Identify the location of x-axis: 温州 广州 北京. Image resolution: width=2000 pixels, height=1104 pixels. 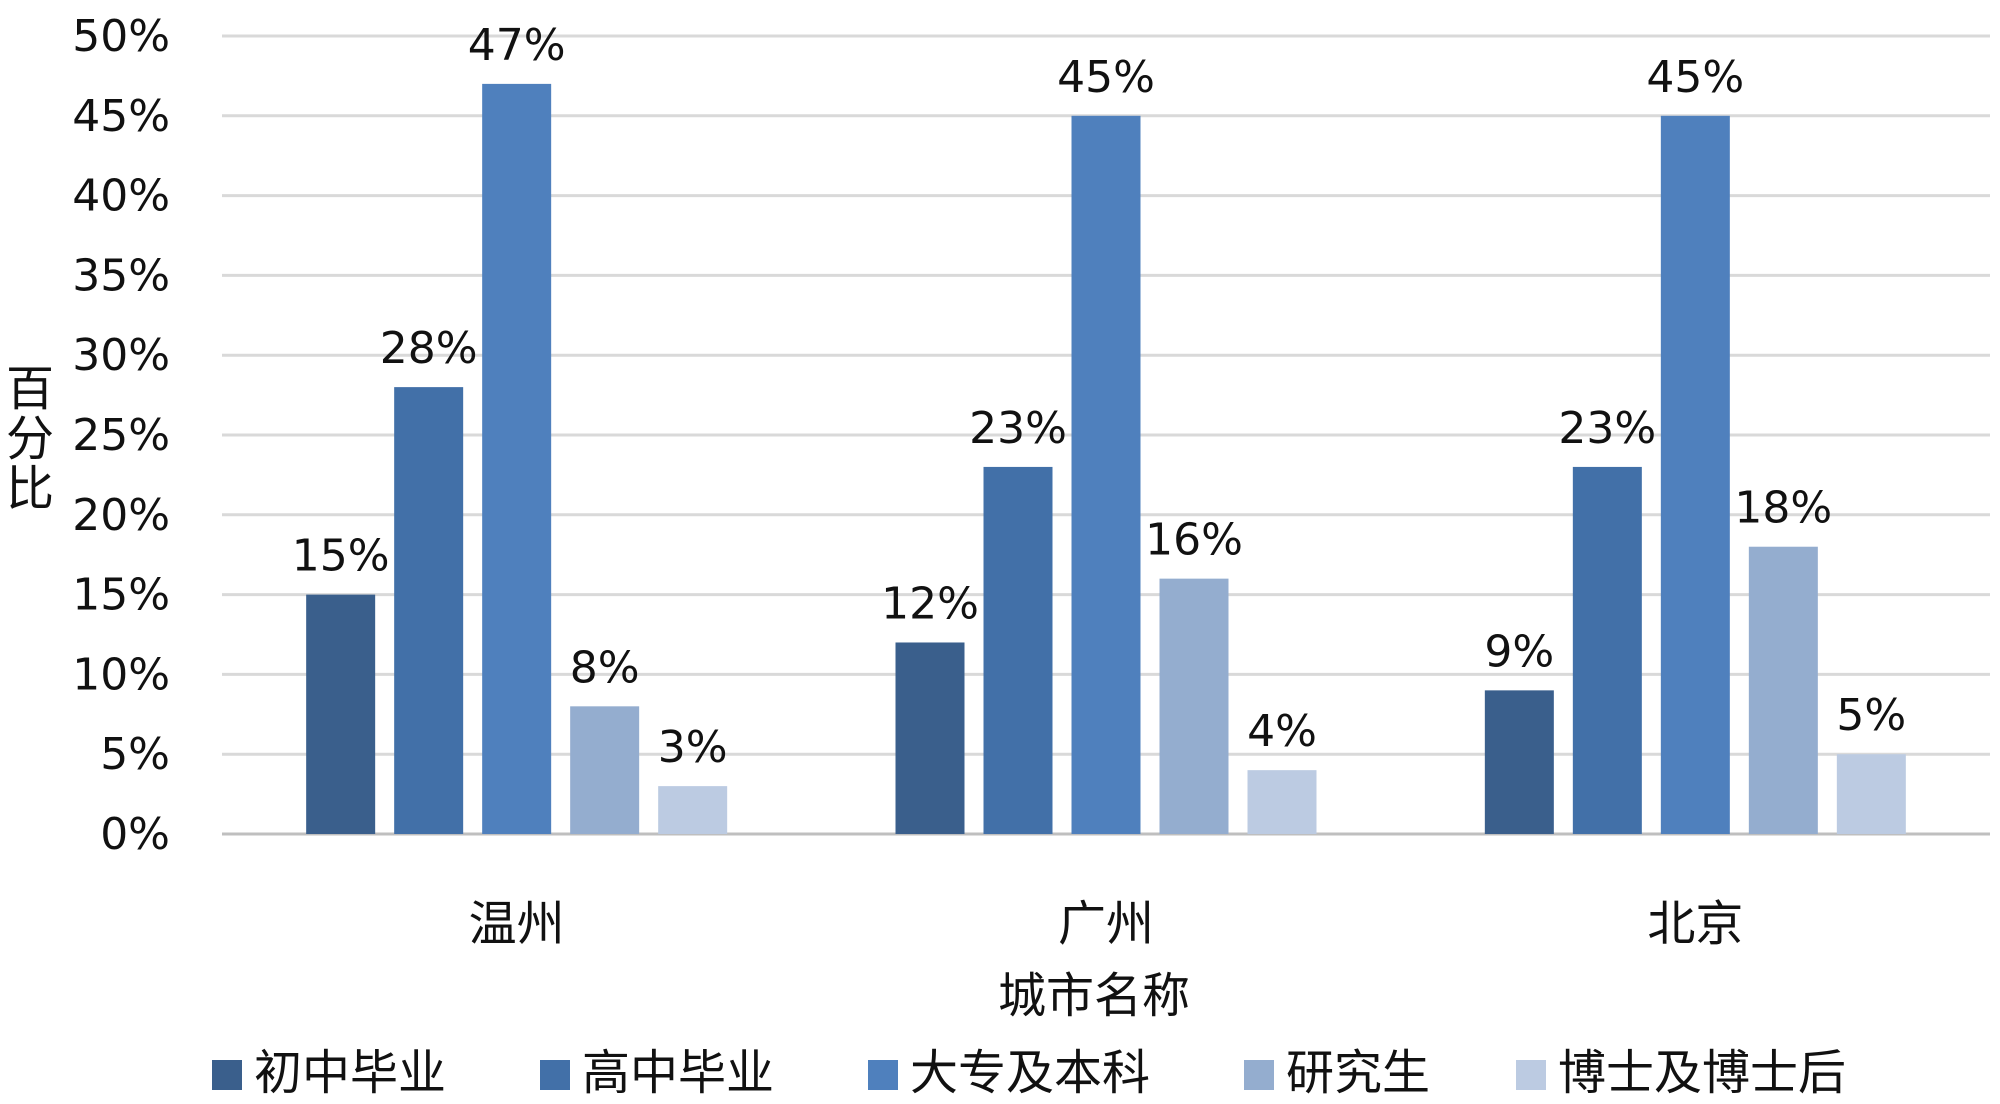
(1106, 924).